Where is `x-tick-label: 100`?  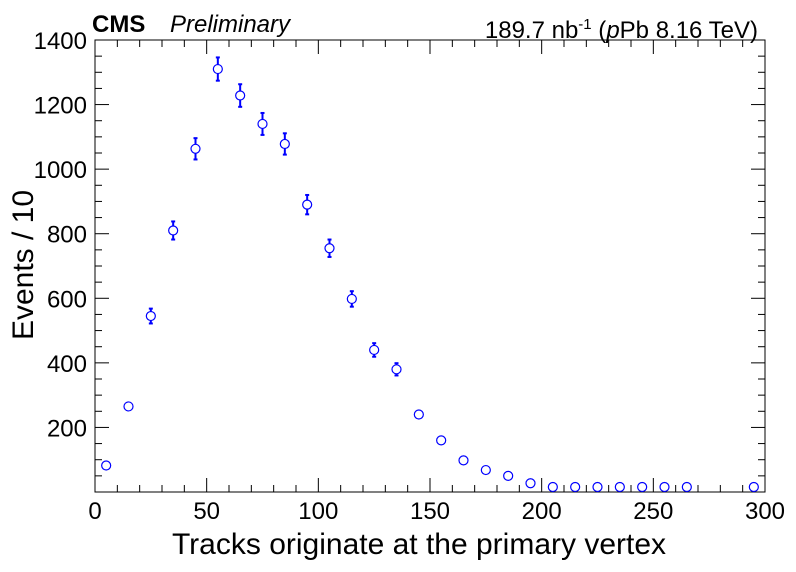 x-tick-label: 100 is located at coordinates (318, 511).